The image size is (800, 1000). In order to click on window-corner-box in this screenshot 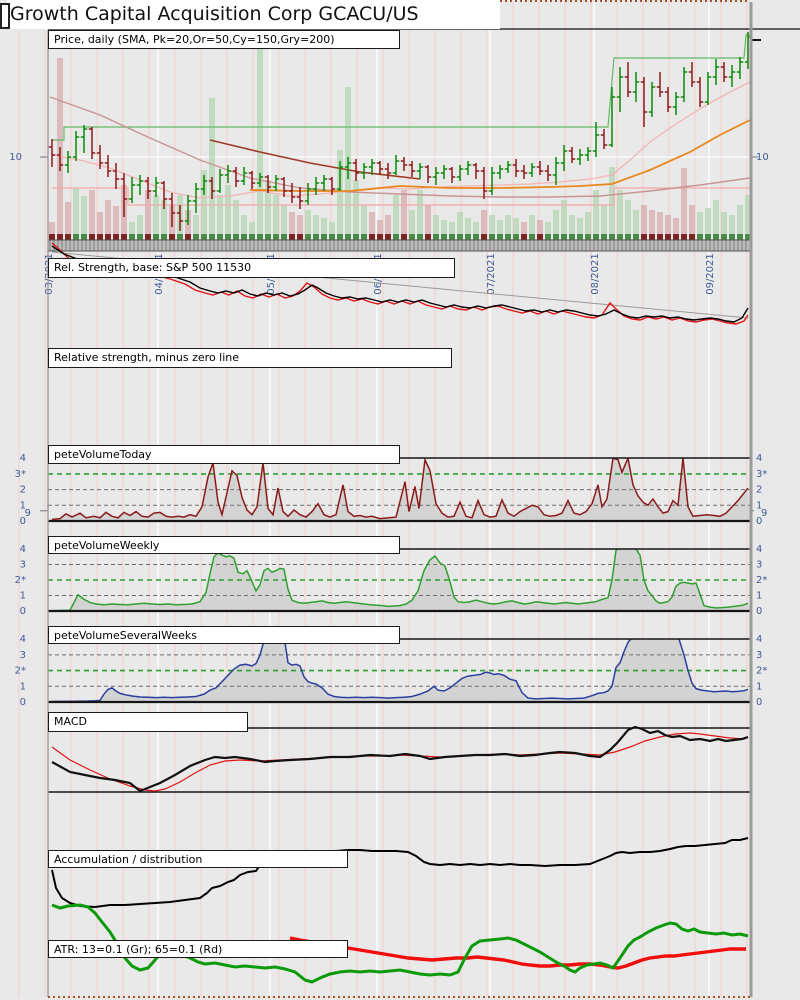, I will do `click(5, 16)`.